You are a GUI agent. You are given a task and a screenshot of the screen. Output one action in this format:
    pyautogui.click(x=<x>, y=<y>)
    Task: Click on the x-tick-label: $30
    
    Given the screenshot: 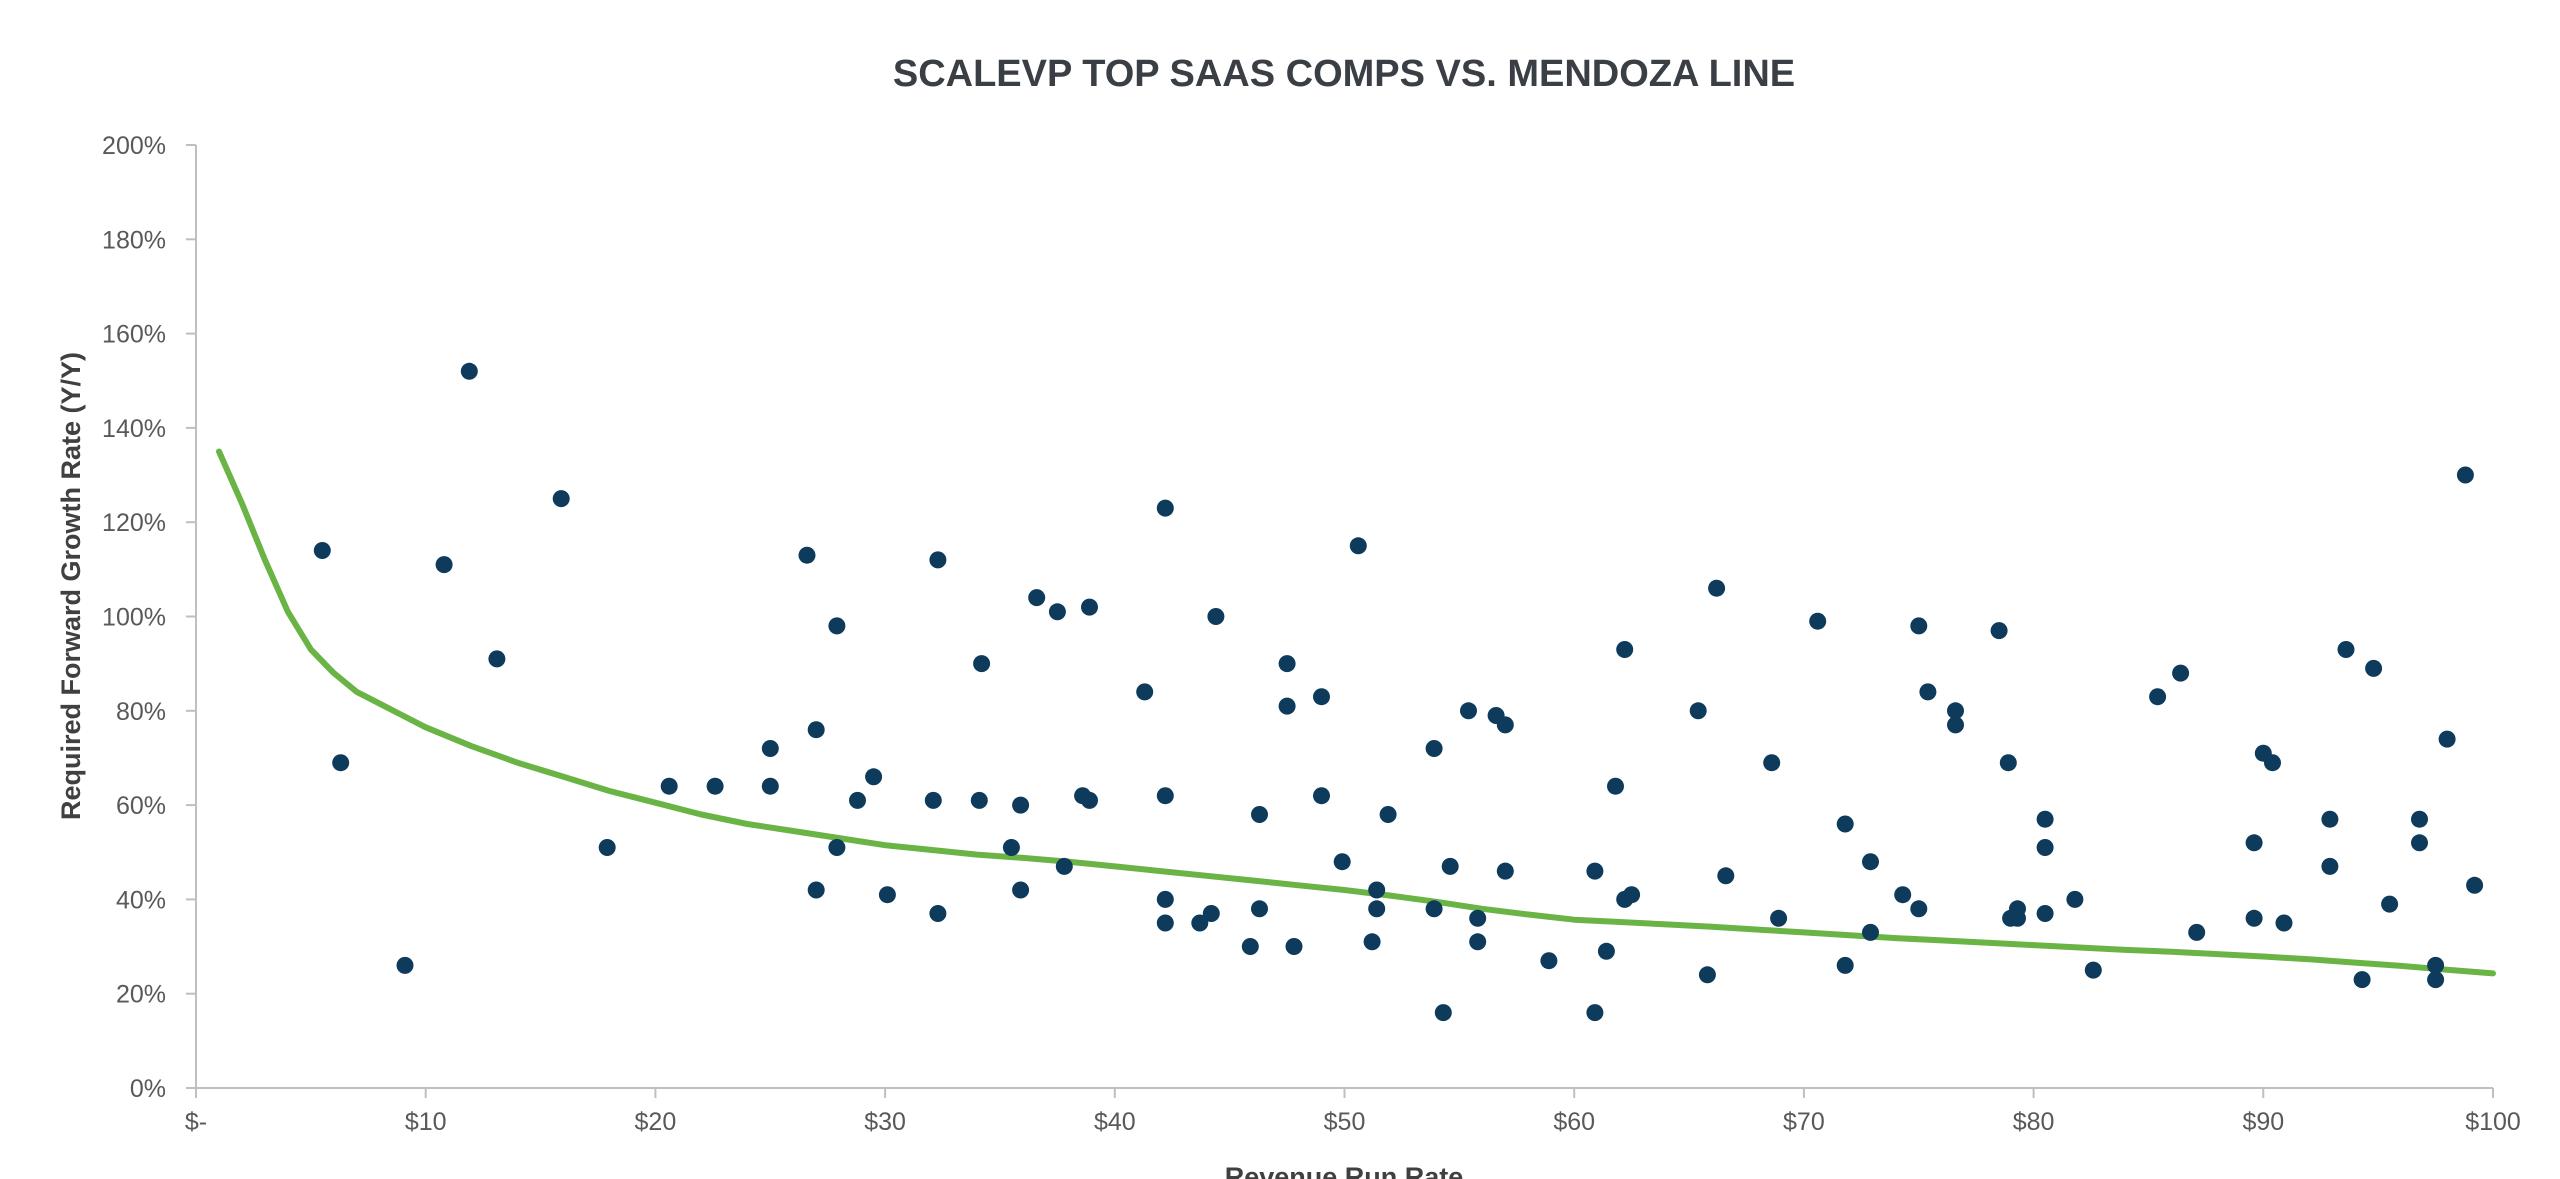 What is the action you would take?
    pyautogui.click(x=885, y=1122)
    